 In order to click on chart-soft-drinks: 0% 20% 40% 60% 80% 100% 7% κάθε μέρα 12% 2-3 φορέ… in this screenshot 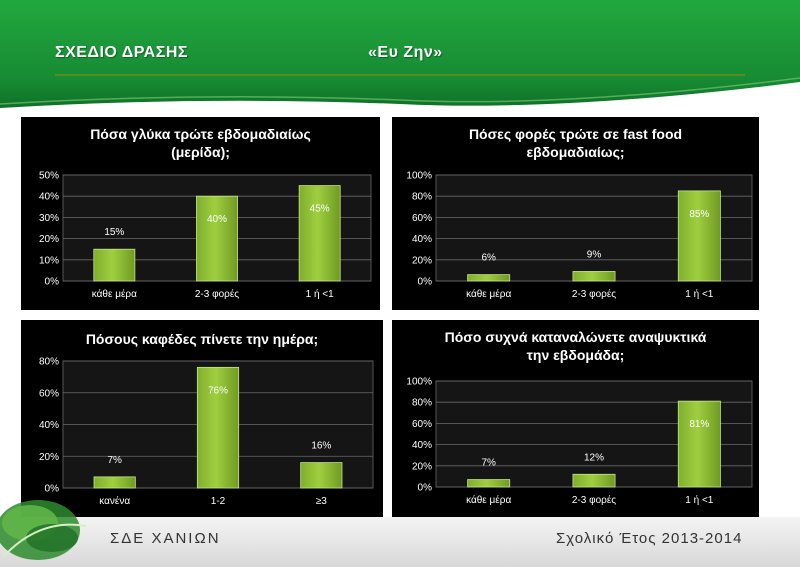, I will do `click(579, 441)`.